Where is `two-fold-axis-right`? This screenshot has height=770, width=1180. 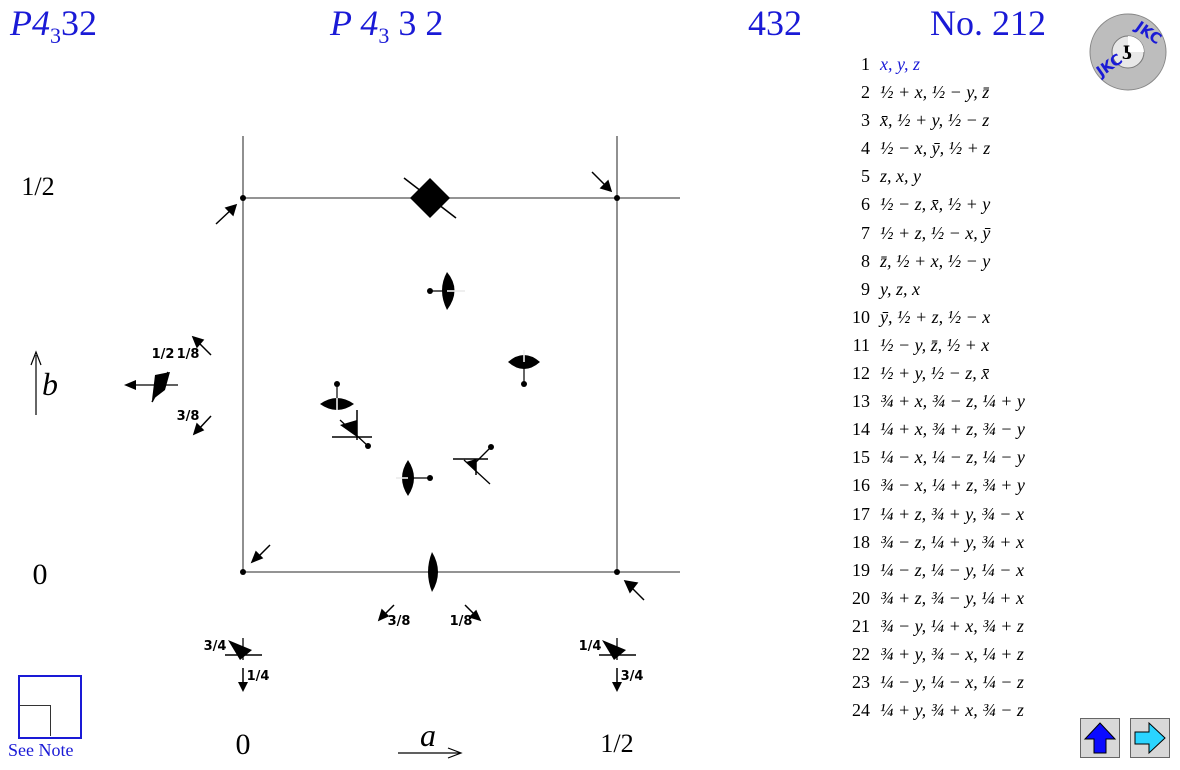 two-fold-axis-right is located at coordinates (524, 368).